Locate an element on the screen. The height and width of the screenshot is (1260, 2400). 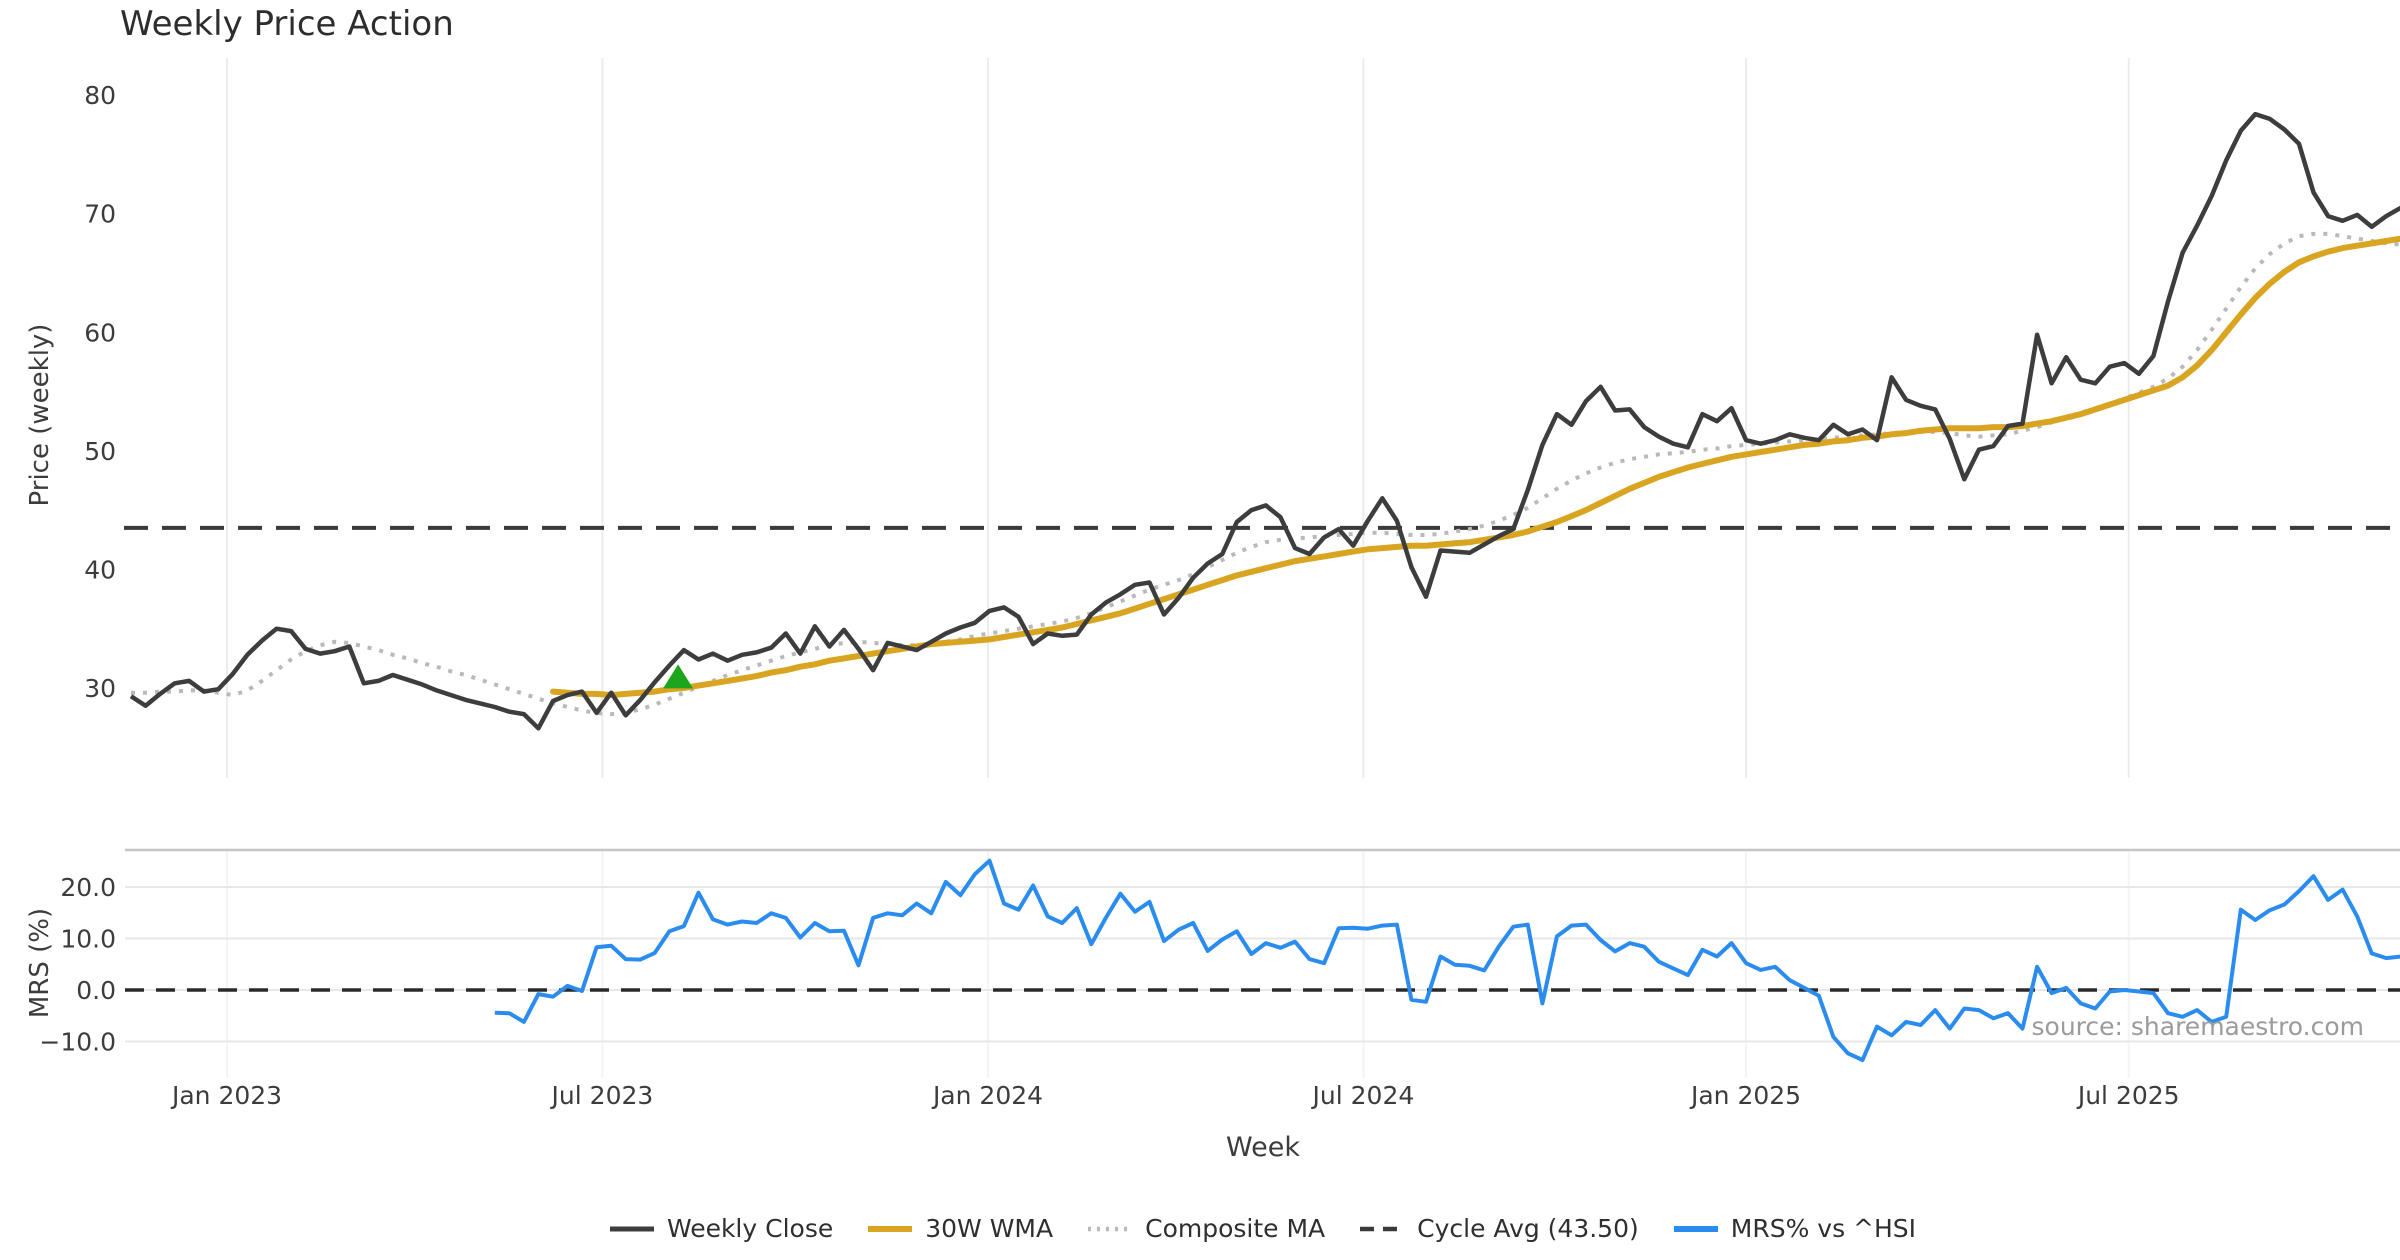
mrs-ytick-label: 0.0 is located at coordinates (96, 990).